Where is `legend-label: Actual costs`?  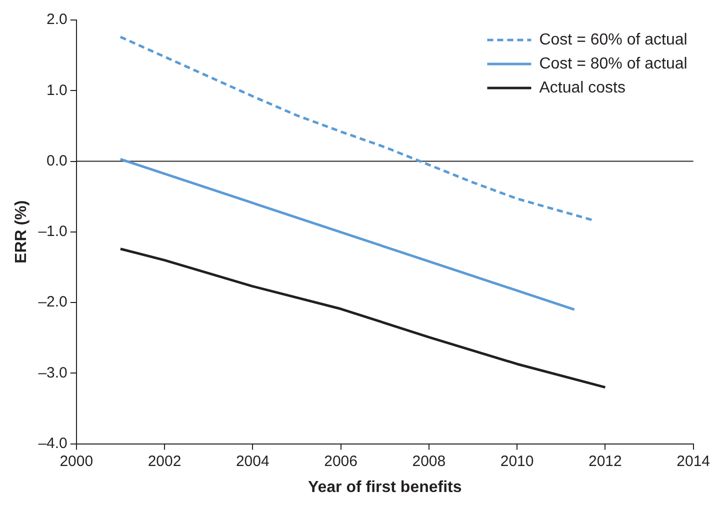
legend-label: Actual costs is located at coordinates (582, 87).